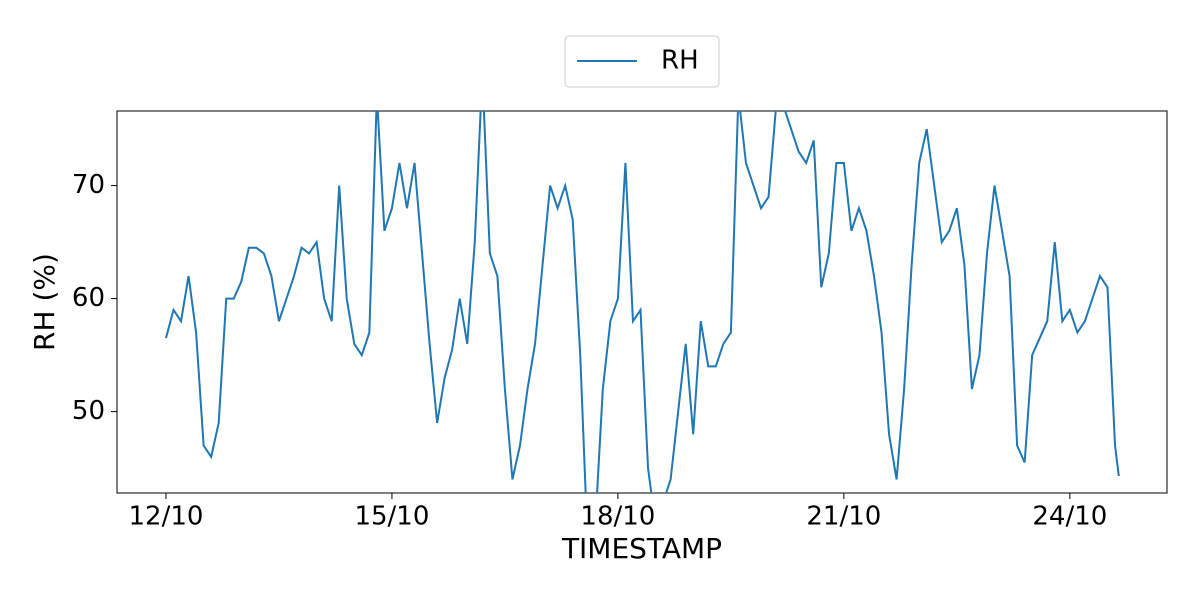 The width and height of the screenshot is (1200, 600). Describe the element at coordinates (44, 302) in the screenshot. I see `y-axis-label: RH (%)` at that location.